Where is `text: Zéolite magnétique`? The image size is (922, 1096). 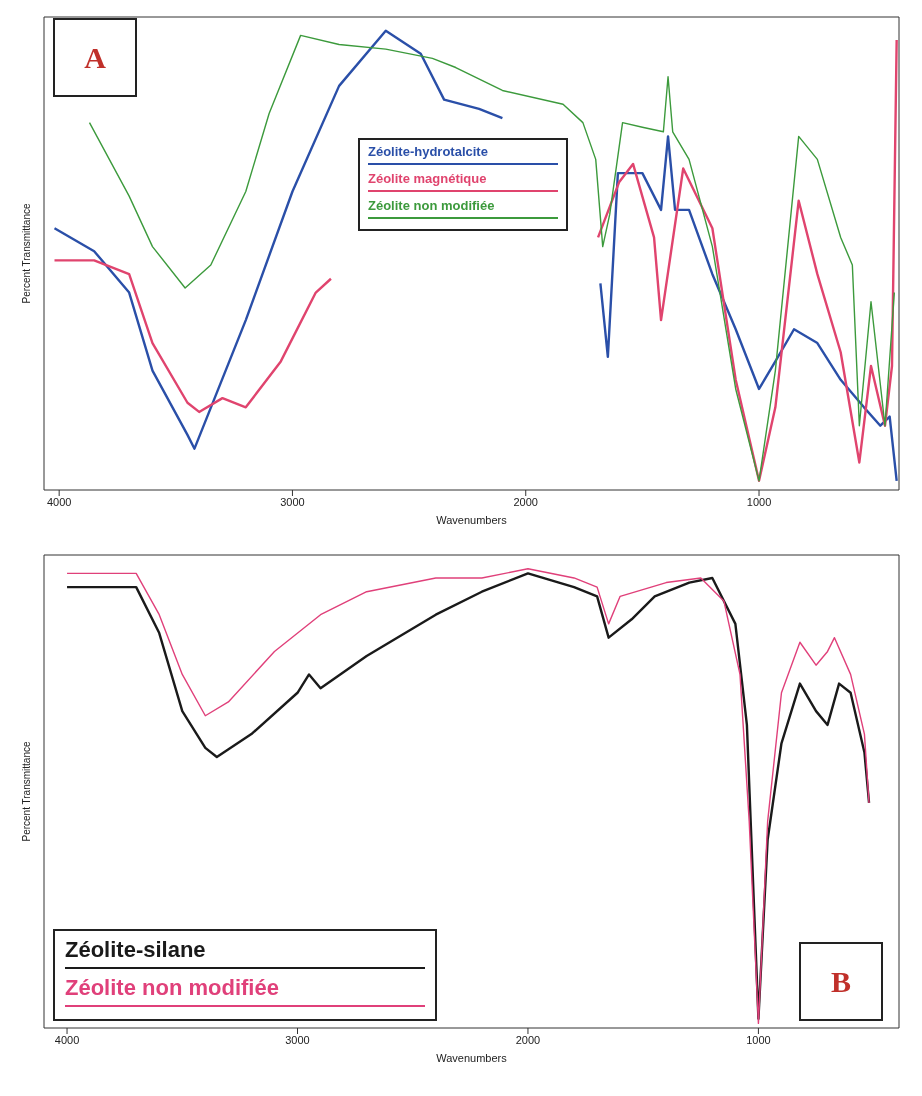
text: Zéolite magnétique is located at coordinates (427, 178).